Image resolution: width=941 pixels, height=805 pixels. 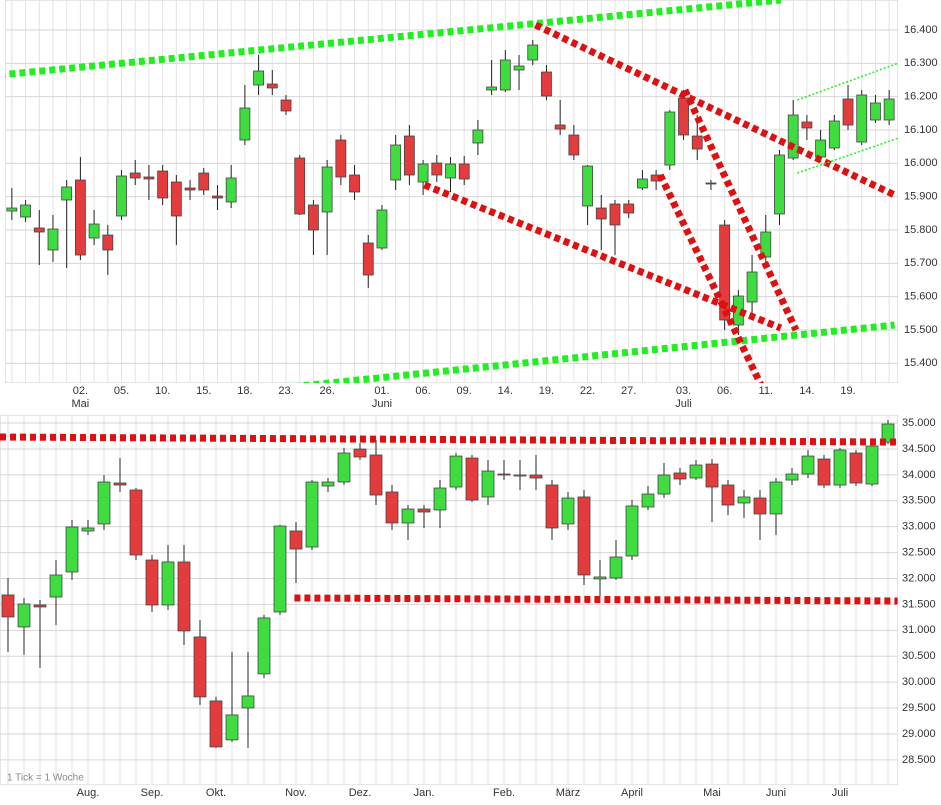 What do you see at coordinates (921, 130) in the screenshot?
I see `y-tick-label: 16.100` at bounding box center [921, 130].